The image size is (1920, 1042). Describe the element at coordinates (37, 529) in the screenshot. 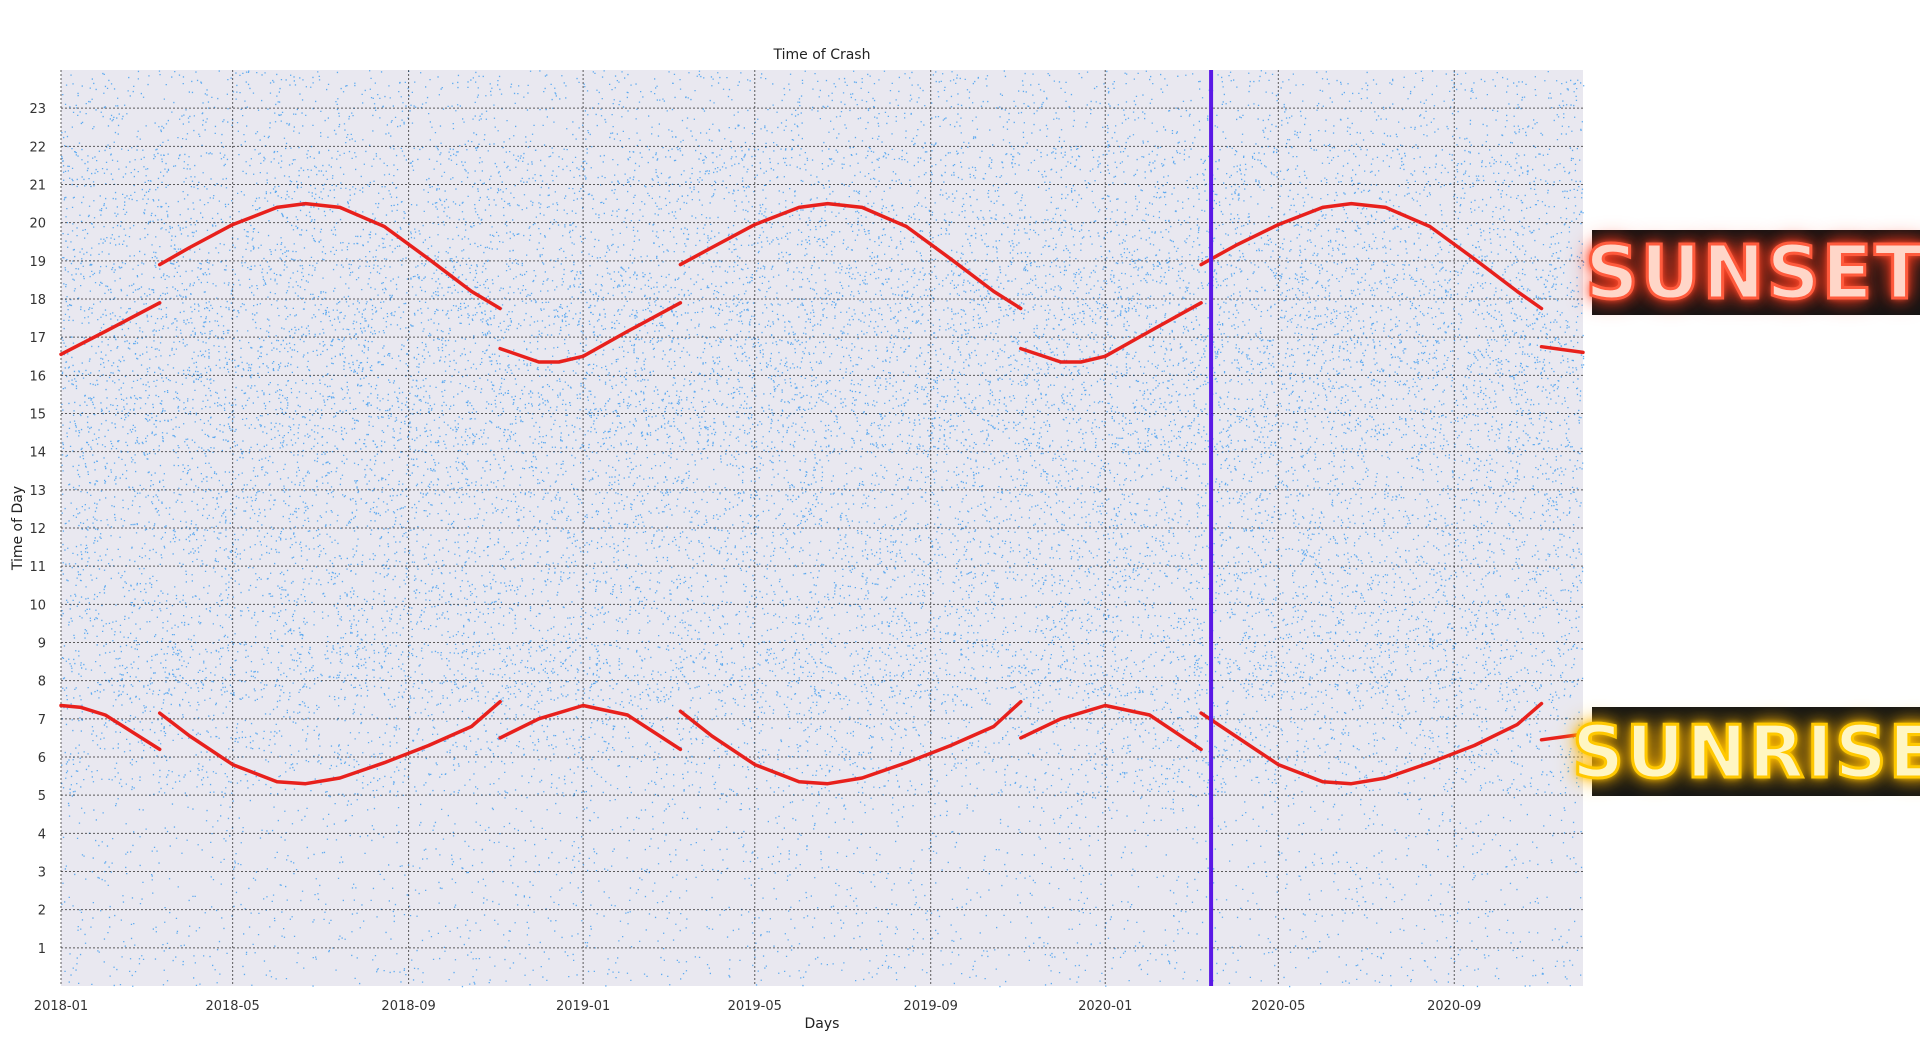

I see `y-tick-label: 12` at that location.